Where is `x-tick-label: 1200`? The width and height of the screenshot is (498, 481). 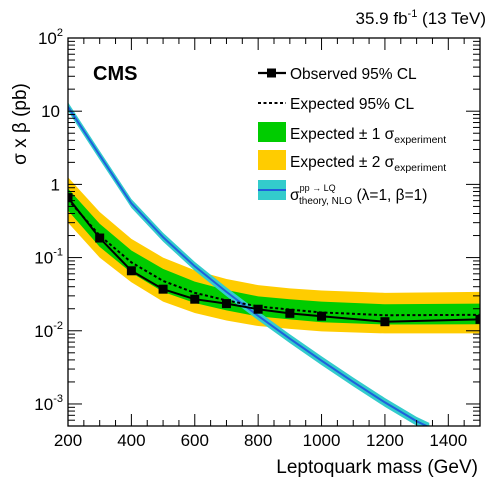 x-tick-label: 1200 is located at coordinates (385, 440).